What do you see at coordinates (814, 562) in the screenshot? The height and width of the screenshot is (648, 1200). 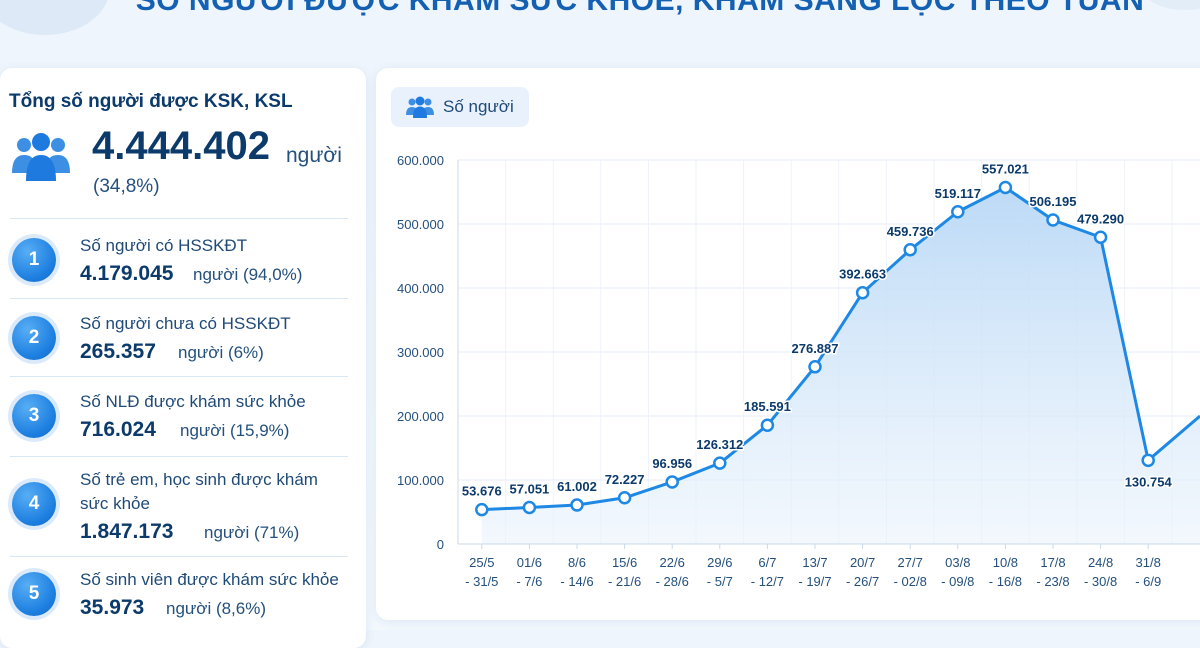 I see `x-tick-label: 13/7` at bounding box center [814, 562].